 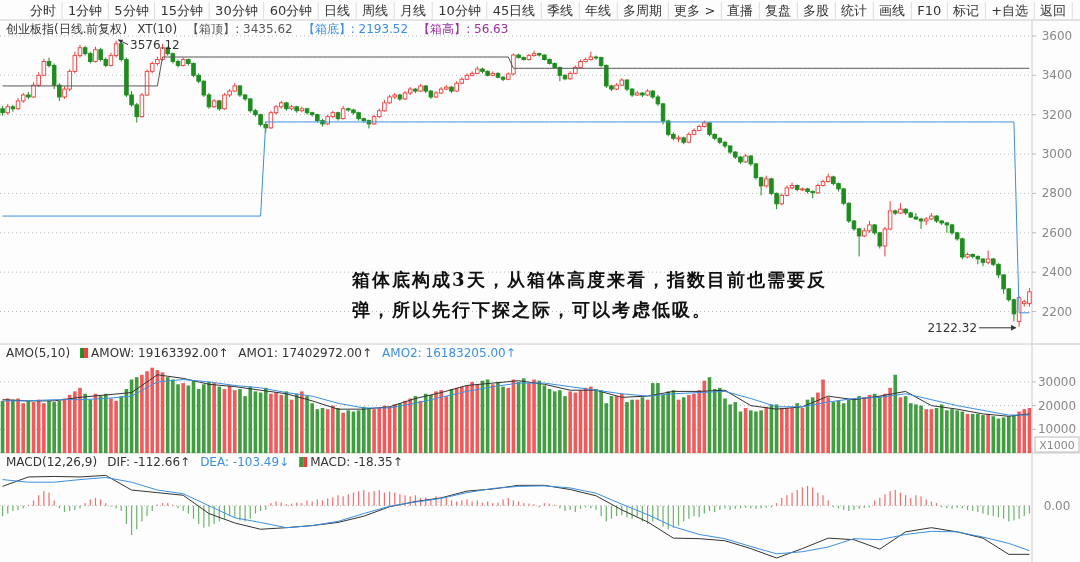 I want to click on text: 标记, so click(x=966, y=10).